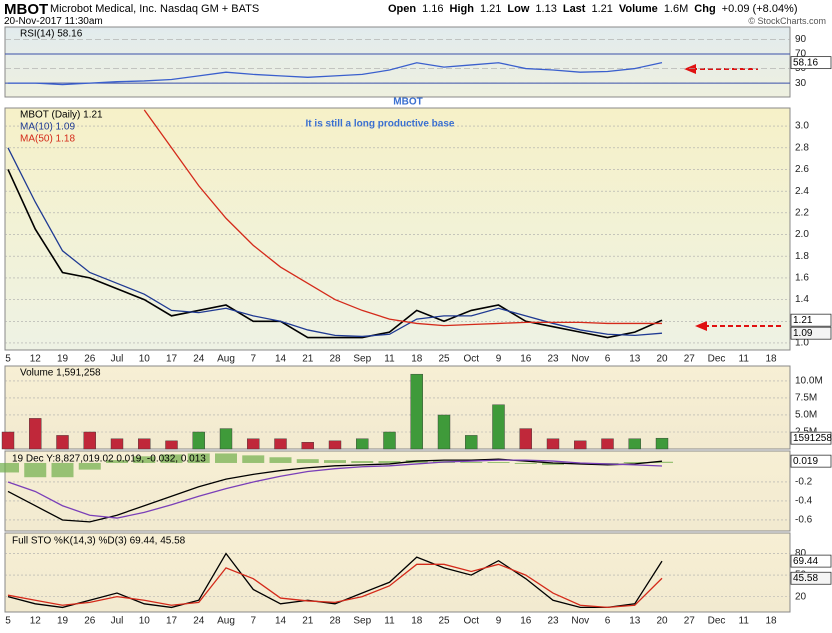 This screenshot has width=832, height=633. What do you see at coordinates (308, 359) in the screenshot?
I see `x-tick-label: 21` at bounding box center [308, 359].